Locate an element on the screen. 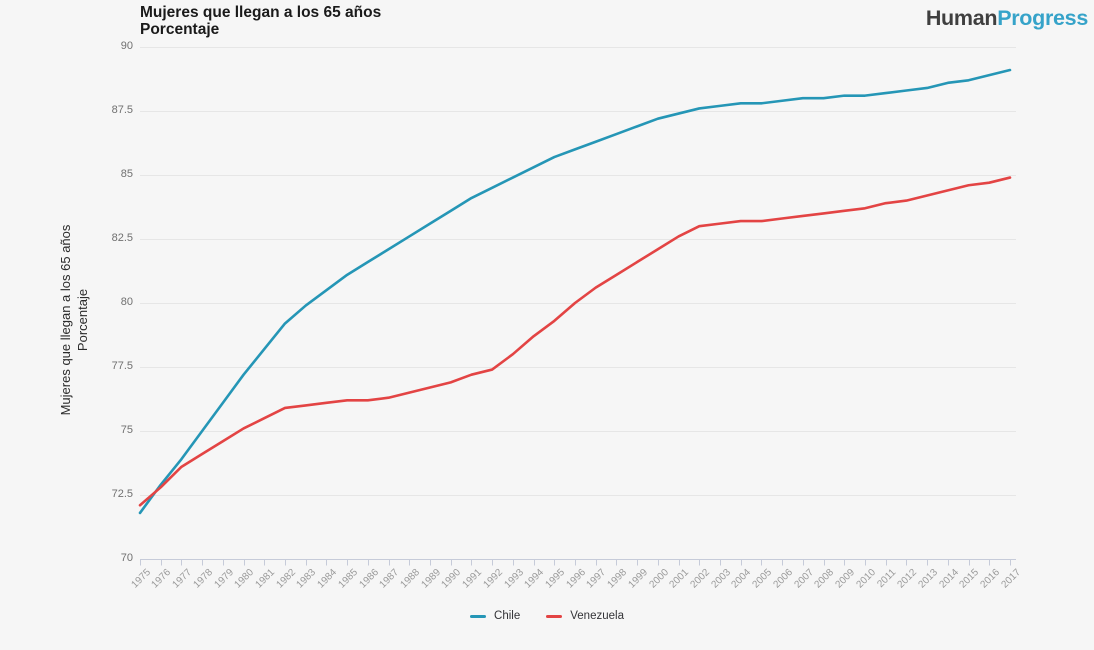  chart-title: Mujeres que llegan a los 65 años is located at coordinates (261, 12).